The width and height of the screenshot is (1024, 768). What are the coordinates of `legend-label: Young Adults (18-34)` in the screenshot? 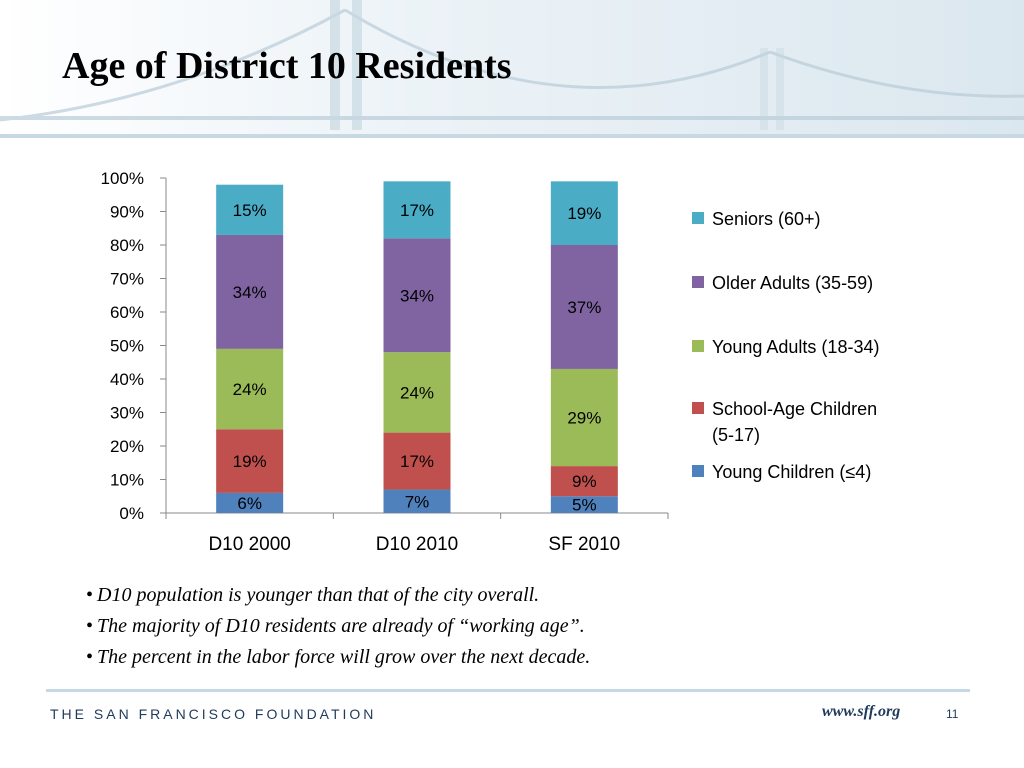 It's located at (795, 347).